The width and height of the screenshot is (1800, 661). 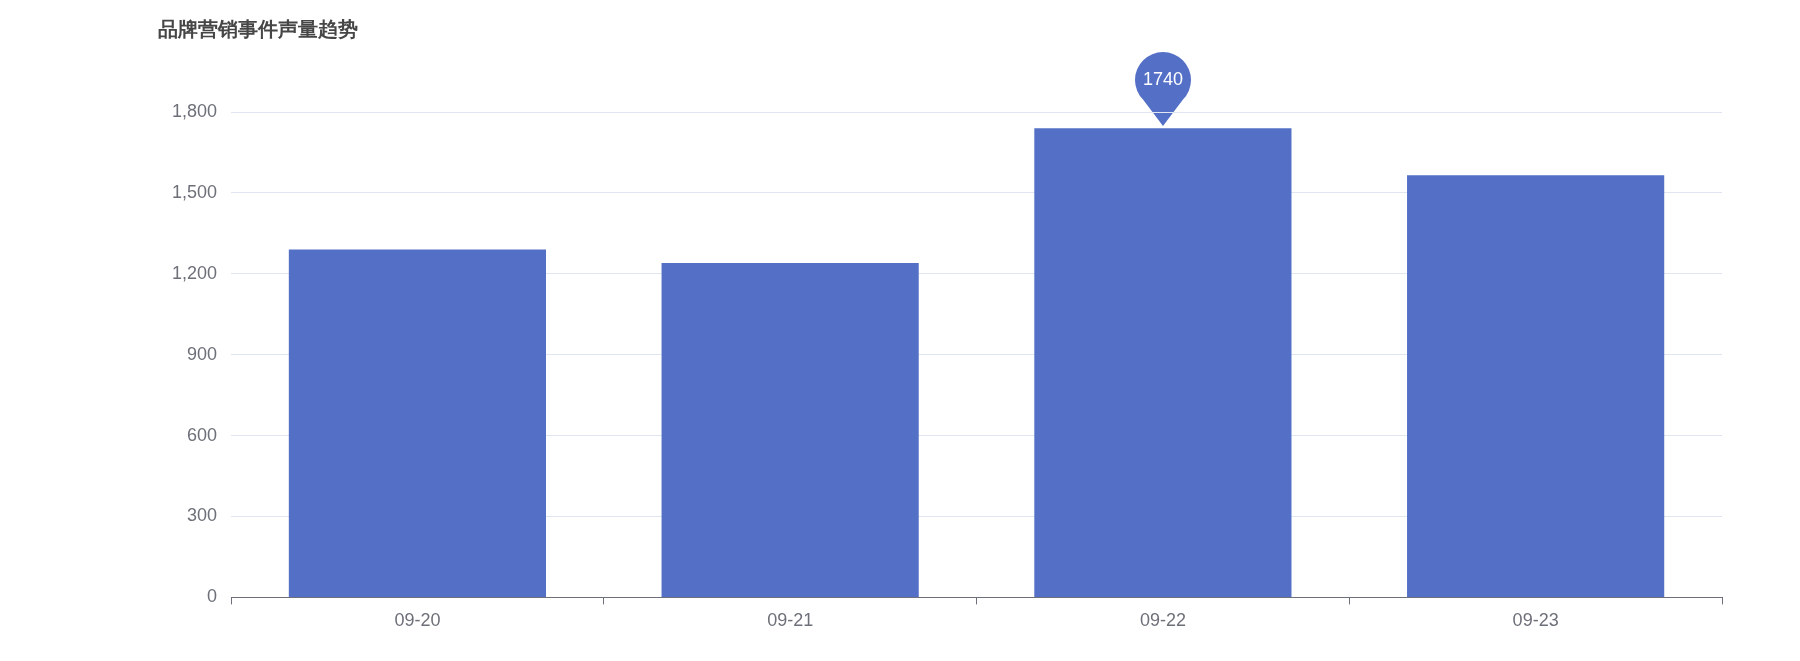 I want to click on y-tick-label: 0, so click(x=212, y=596).